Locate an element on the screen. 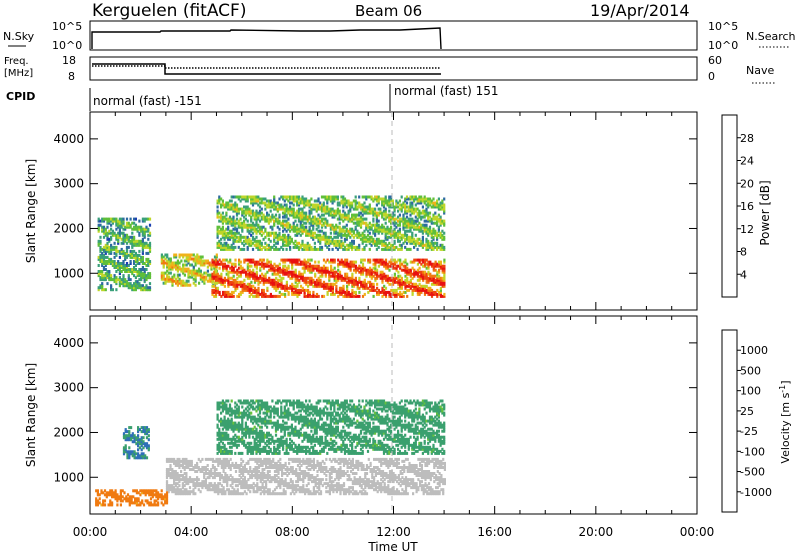 The height and width of the screenshot is (554, 800). freq-label-1: Freq. is located at coordinates (16, 61).